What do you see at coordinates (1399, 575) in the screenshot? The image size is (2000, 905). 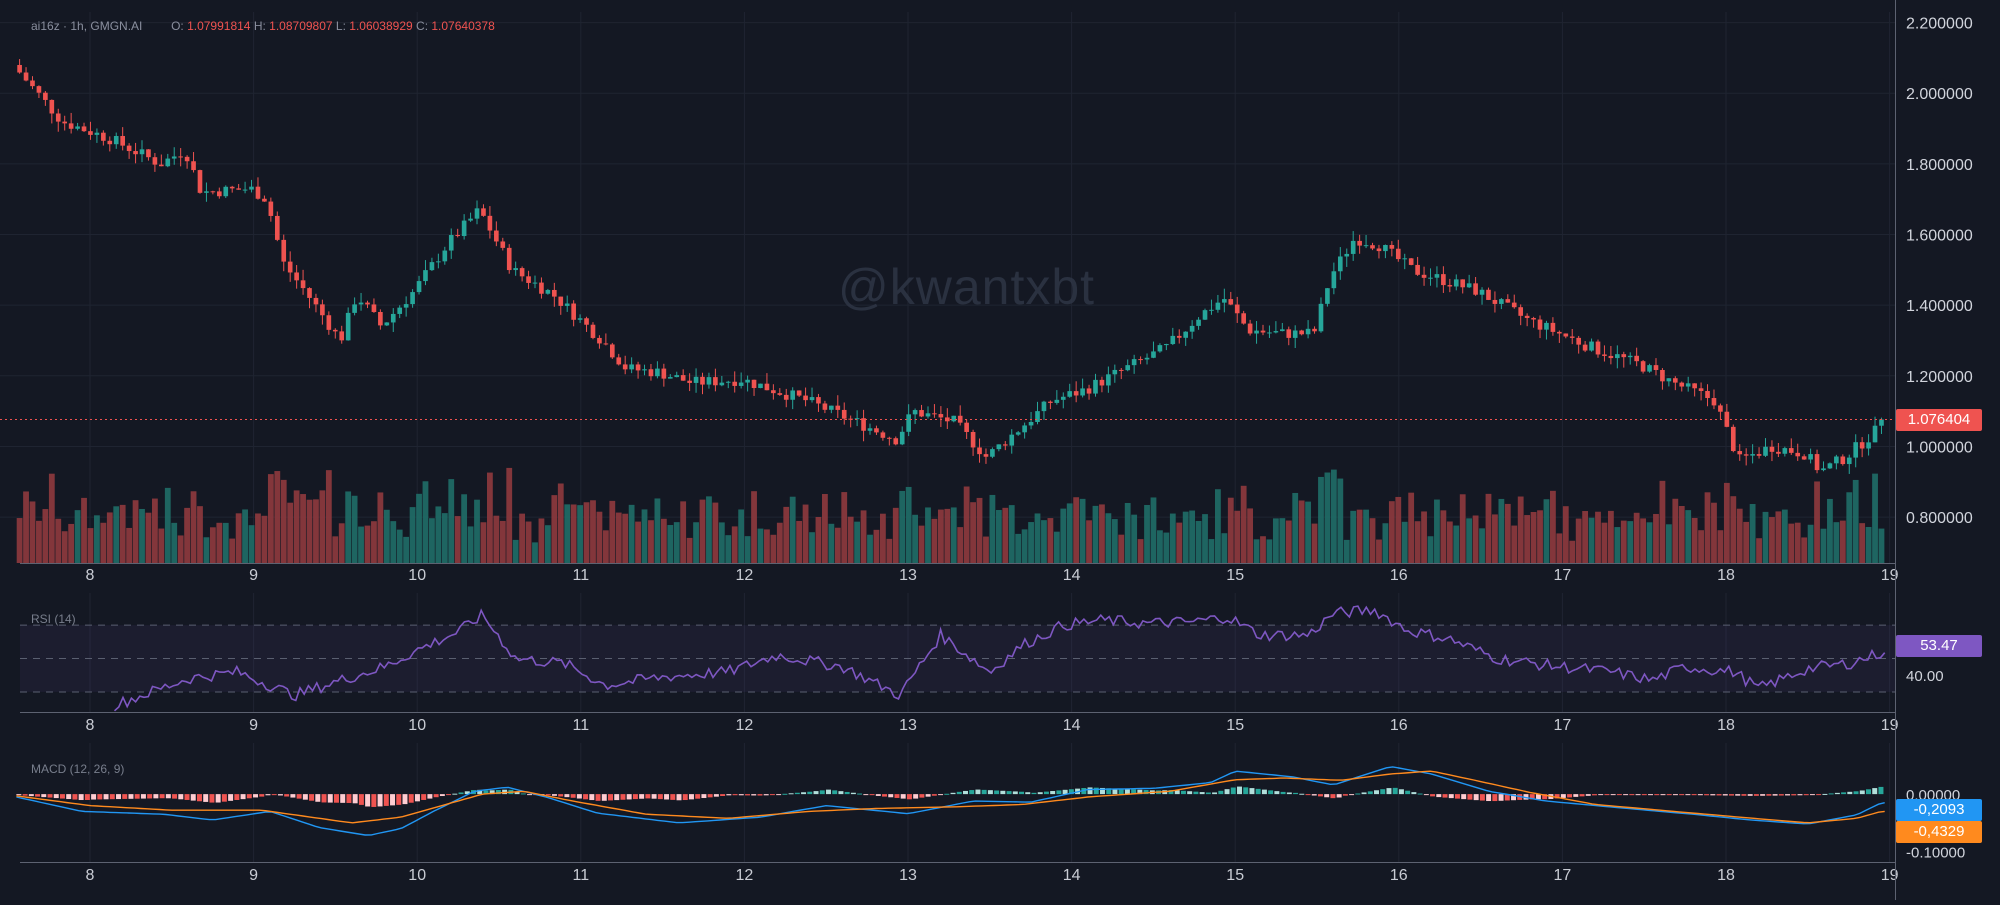 I see `x-tick-label: 16` at bounding box center [1399, 575].